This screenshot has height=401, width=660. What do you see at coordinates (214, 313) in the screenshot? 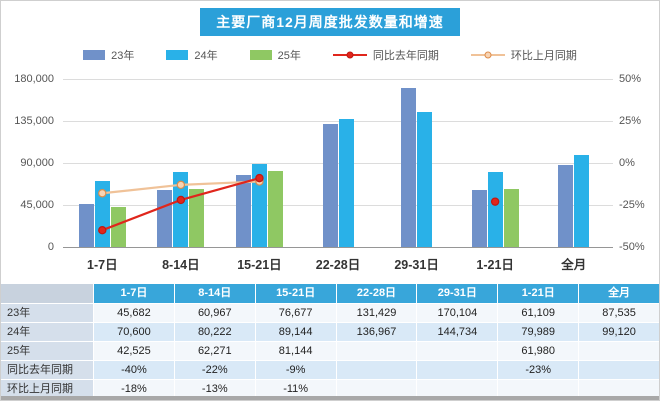
I see `table-cell-23年-8-14日: 60,967` at bounding box center [214, 313].